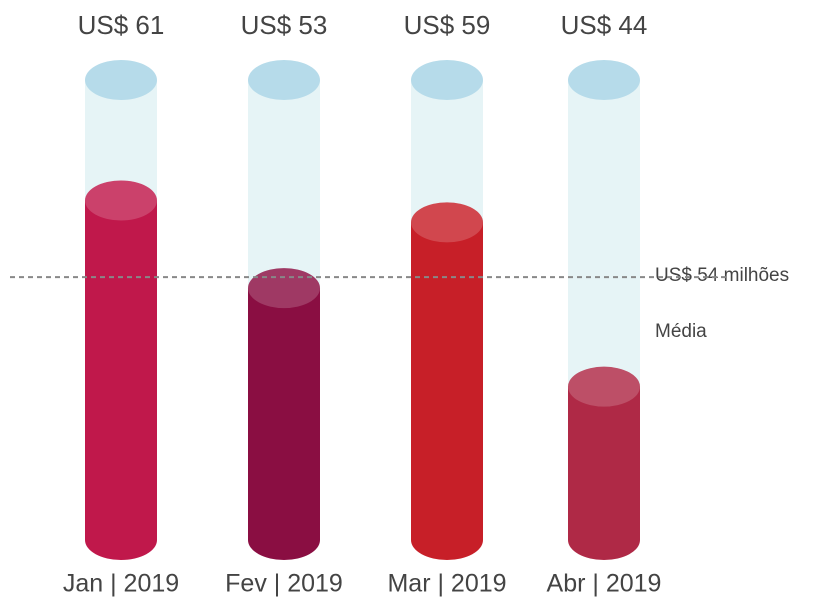  Describe the element at coordinates (121, 584) in the screenshot. I see `category-label: Jan | 2019` at that location.